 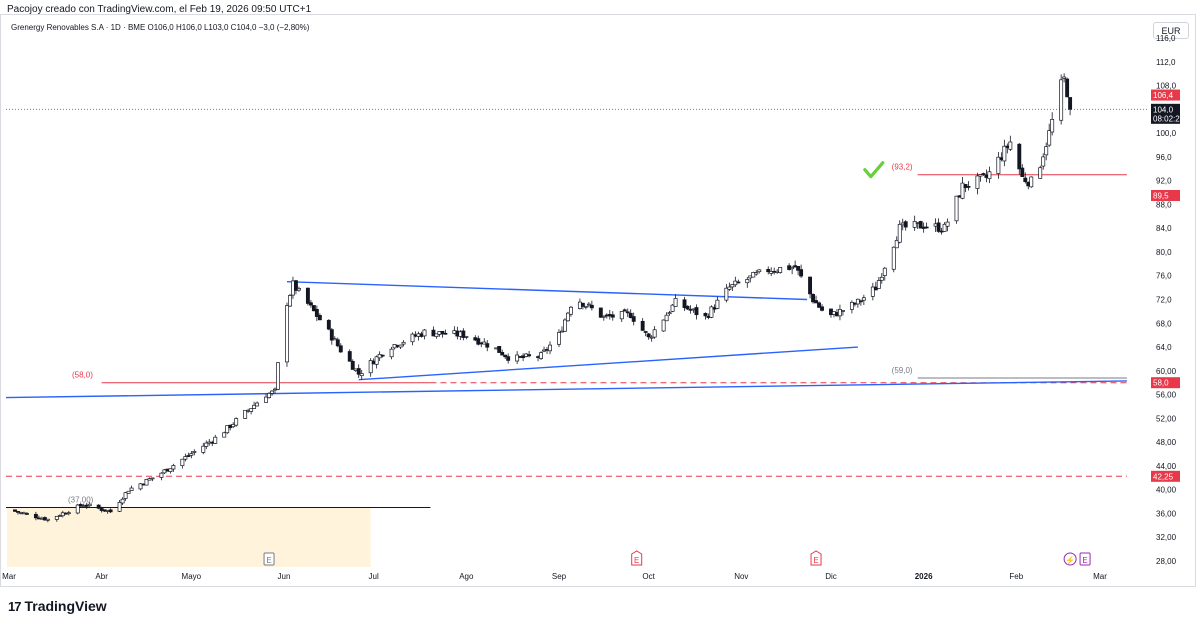 I want to click on y-tick-label: 112,0, so click(x=1166, y=62).